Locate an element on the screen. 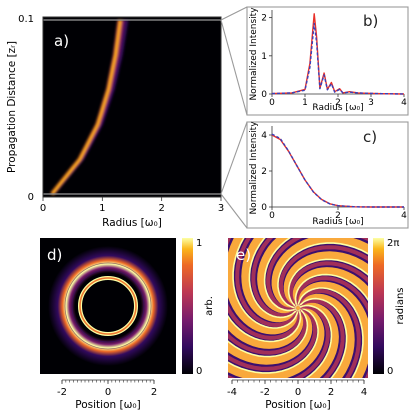 This screenshot has width=415, height=415. panel-a-label: a) is located at coordinates (61, 41).